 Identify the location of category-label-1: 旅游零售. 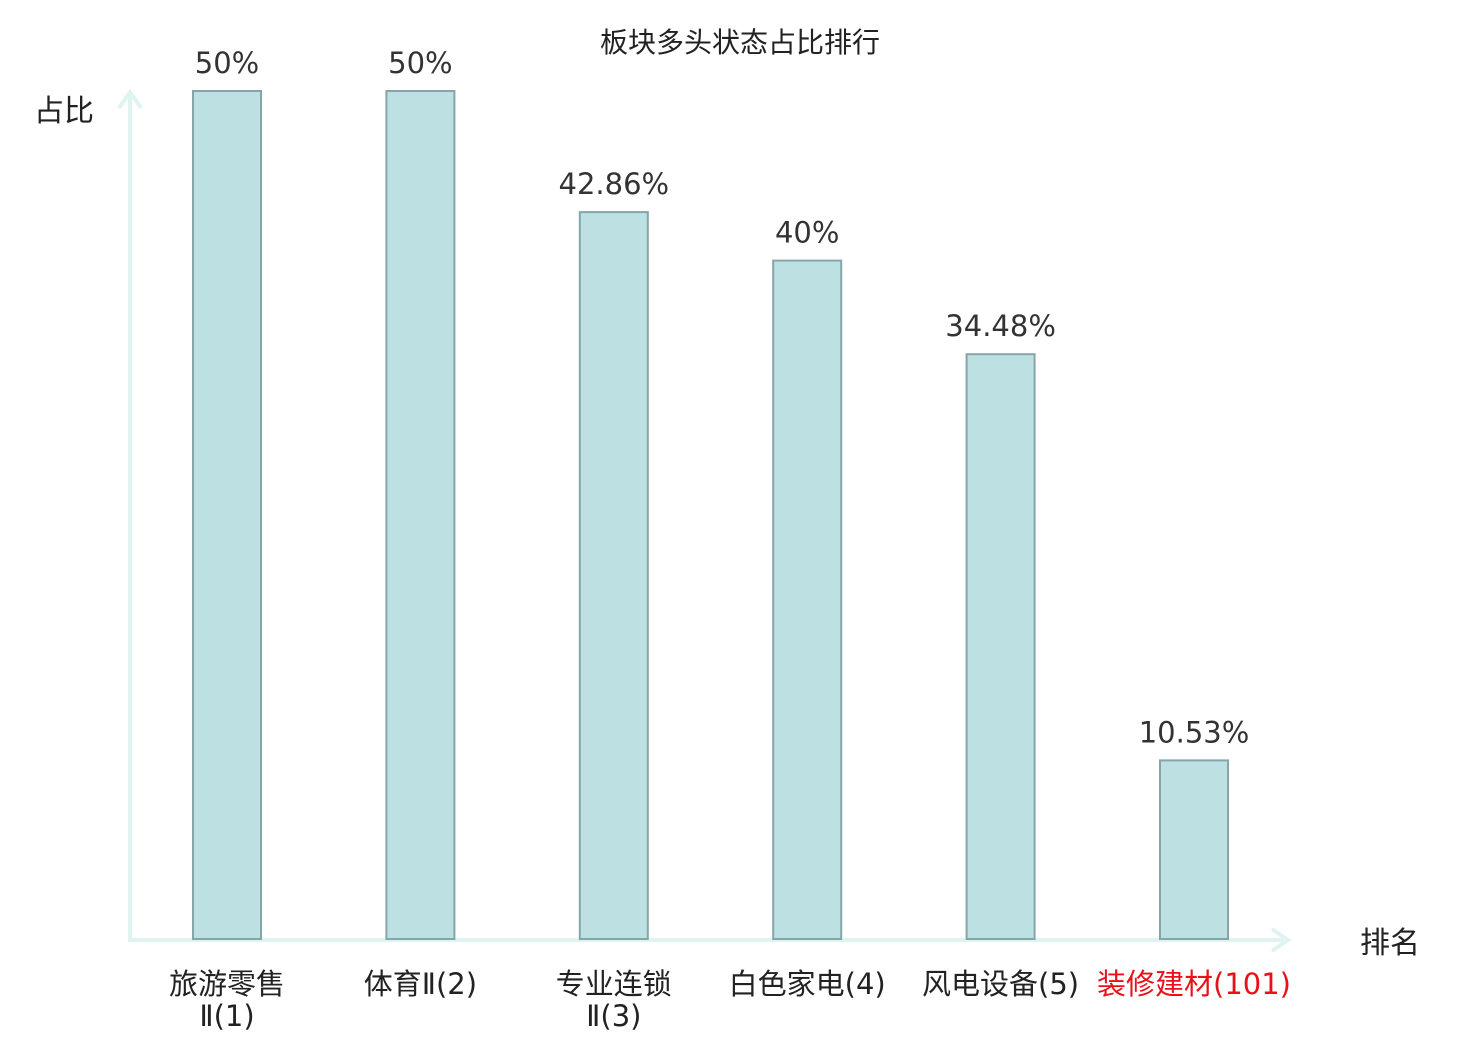
(227, 984).